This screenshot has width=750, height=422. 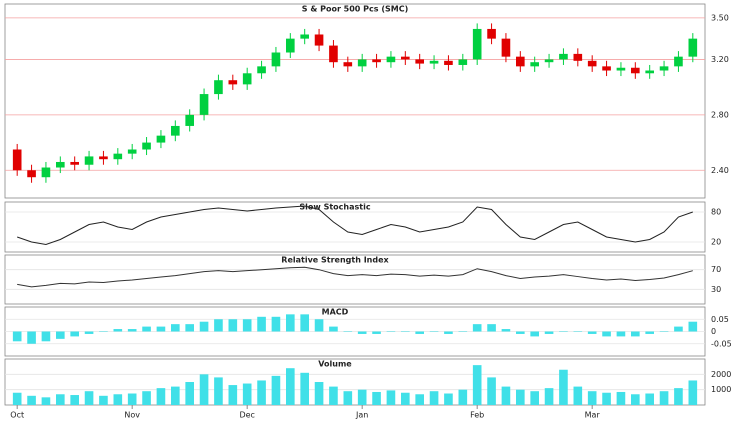 I want to click on y-tick-label: 30, so click(x=716, y=289).